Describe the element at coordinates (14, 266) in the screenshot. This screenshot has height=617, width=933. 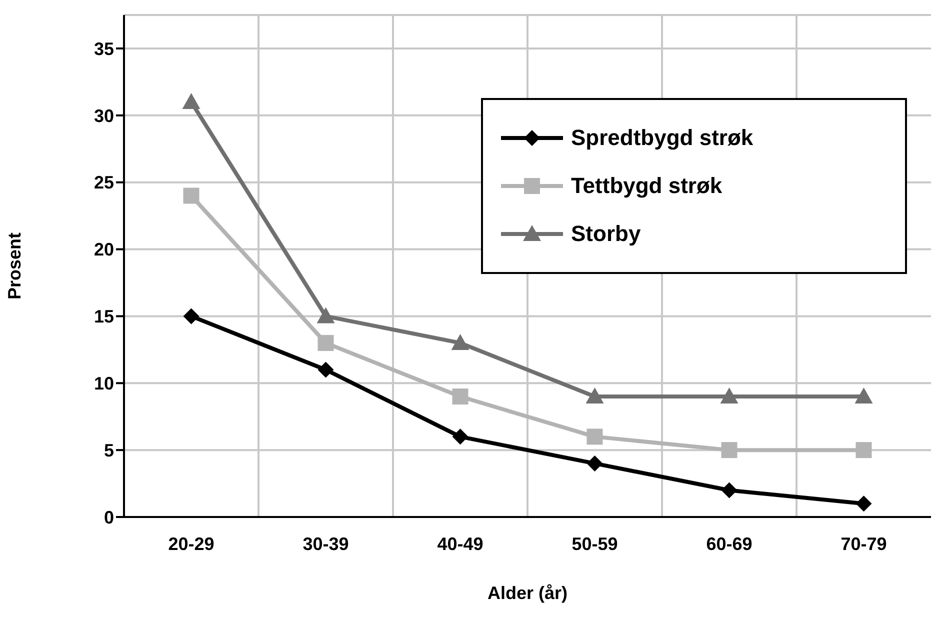
I see `y-axis-title: Prosent` at that location.